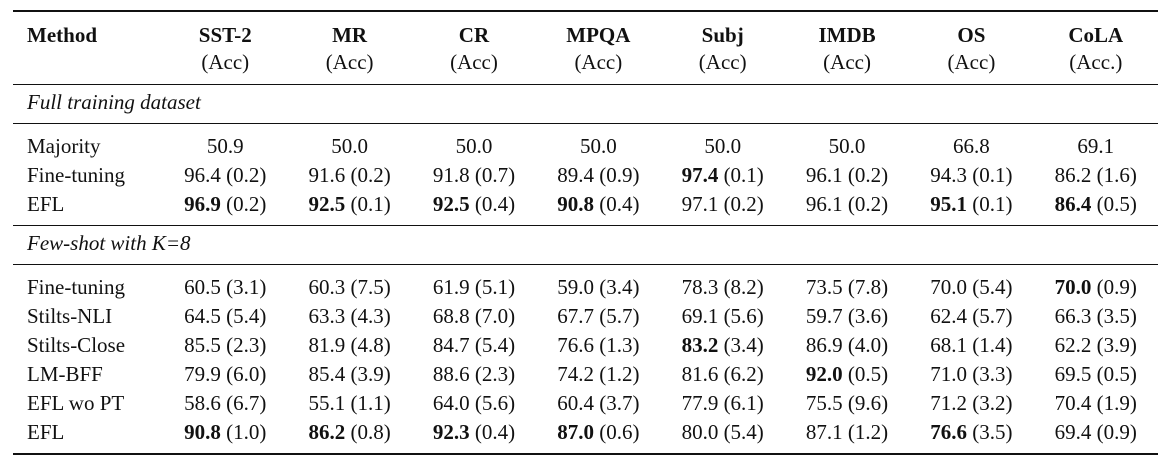  I want to click on score-std: (0.1), so click(370, 204).